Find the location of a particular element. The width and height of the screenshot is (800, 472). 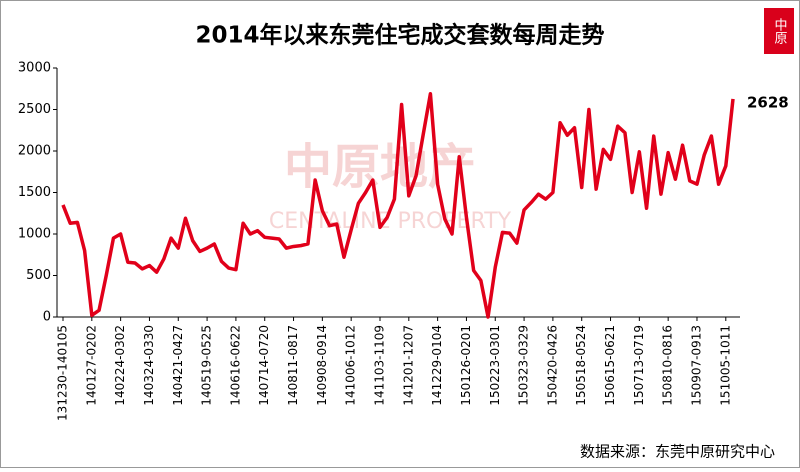

data-label: 2628 is located at coordinates (768, 102).